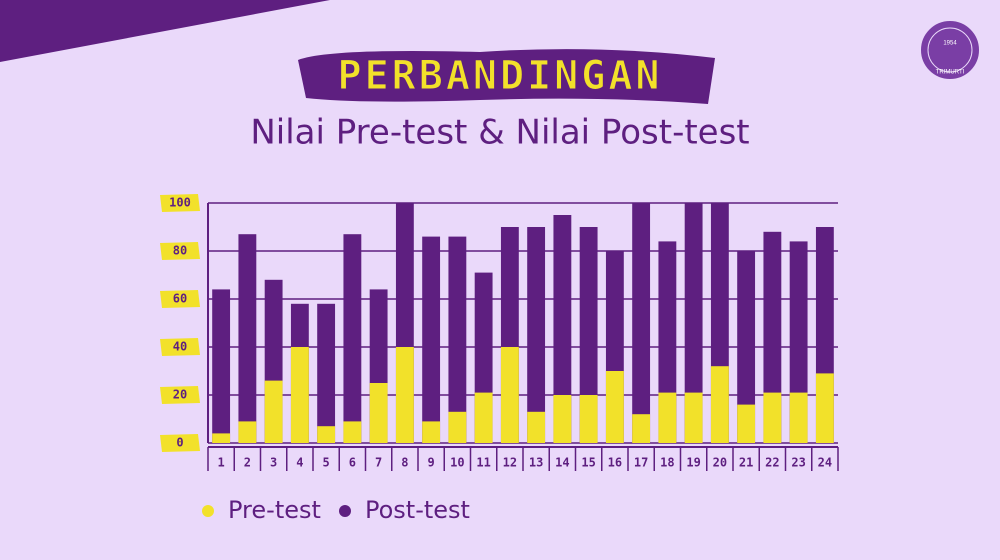 The image size is (1000, 560). I want to click on x-tick-label: 11, so click(483, 463).